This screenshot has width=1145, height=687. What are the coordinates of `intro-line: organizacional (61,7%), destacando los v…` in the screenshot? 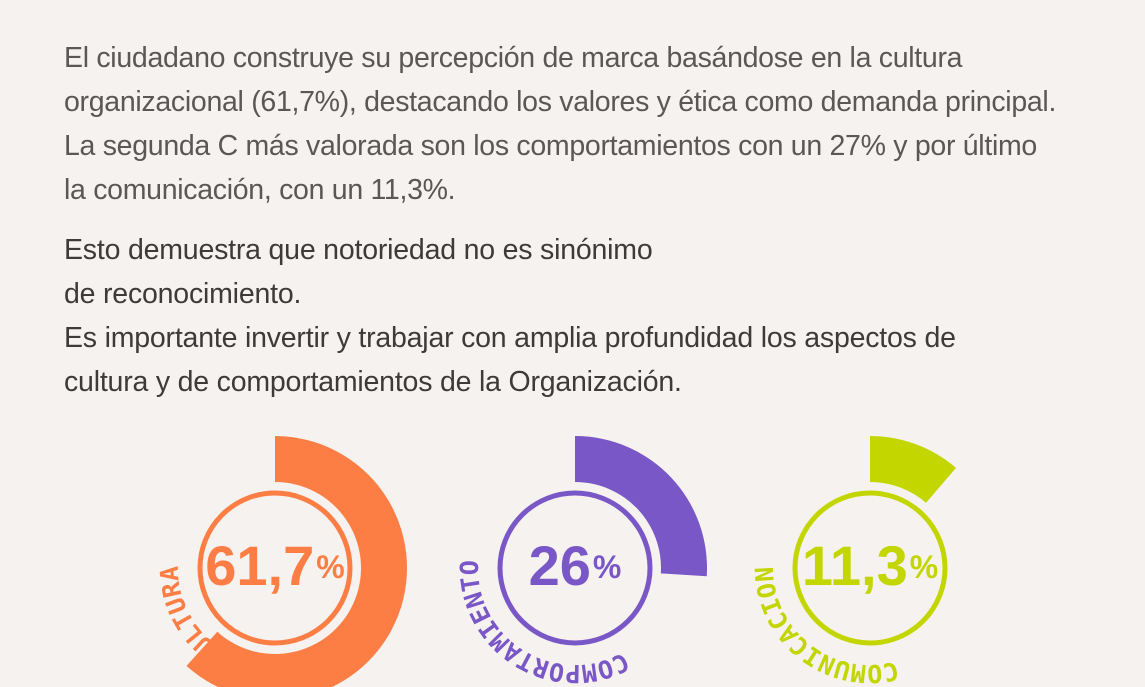 It's located at (560, 102).